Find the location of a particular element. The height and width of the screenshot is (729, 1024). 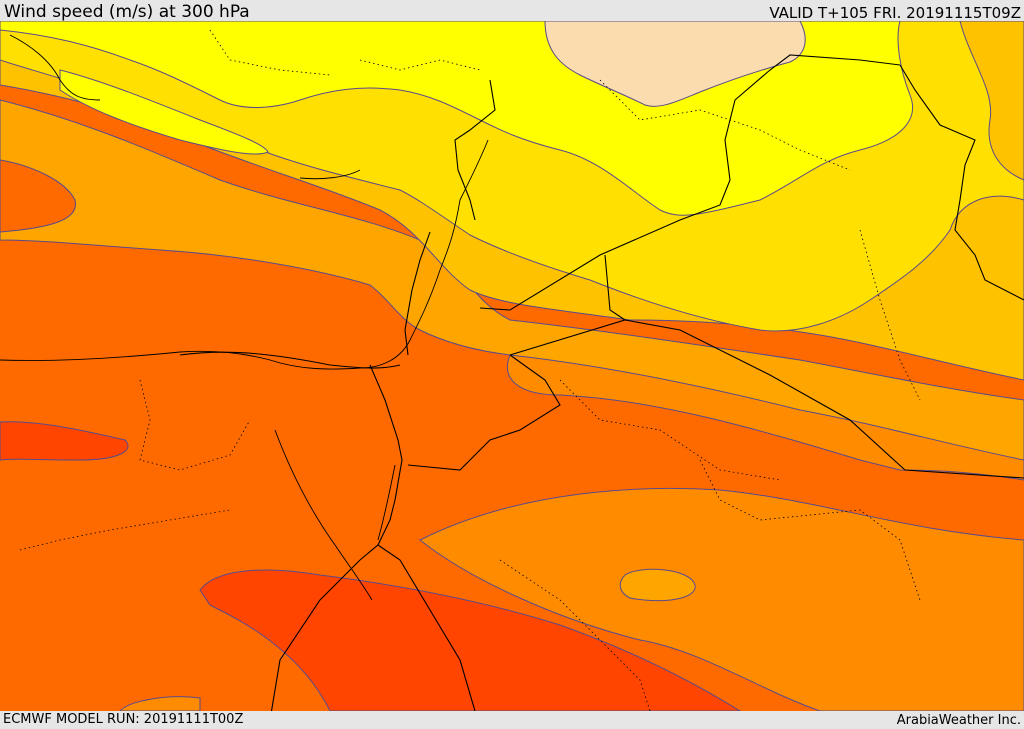

band-high-west-blob is located at coordinates (38, 196).